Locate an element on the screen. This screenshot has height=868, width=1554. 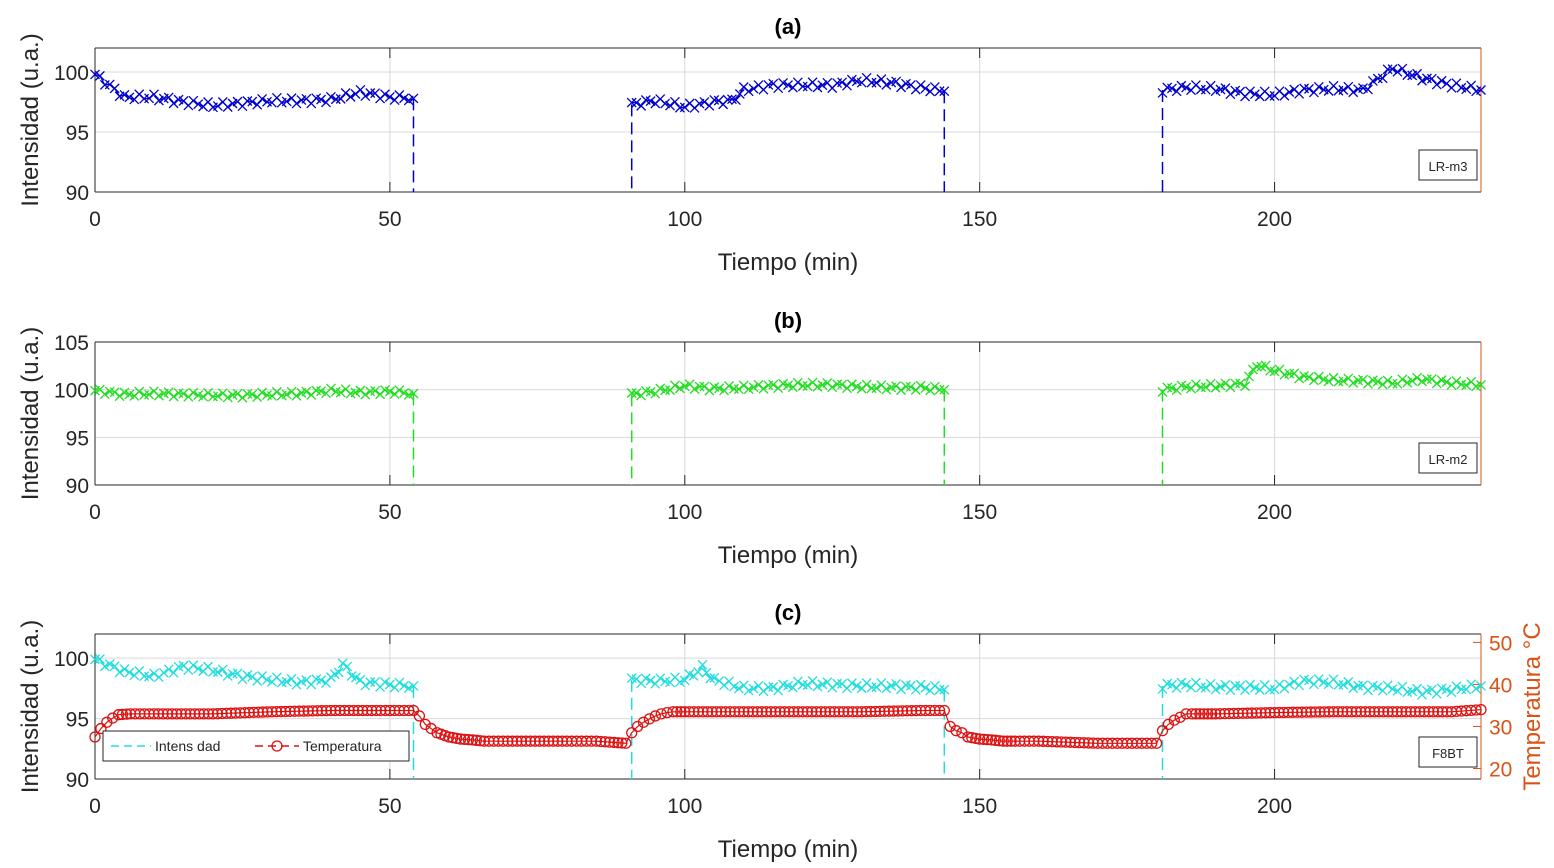
y2-tick-label: 20 is located at coordinates (1500, 769).